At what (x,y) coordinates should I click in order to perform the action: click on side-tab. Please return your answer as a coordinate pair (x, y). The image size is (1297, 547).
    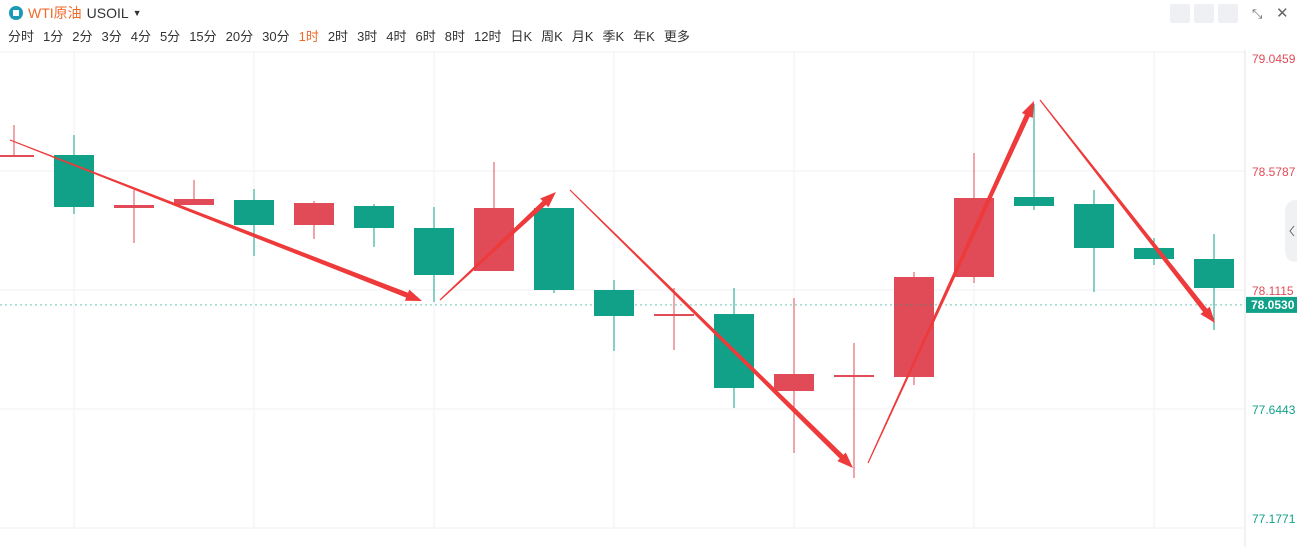
    Looking at the image, I should click on (1291, 231).